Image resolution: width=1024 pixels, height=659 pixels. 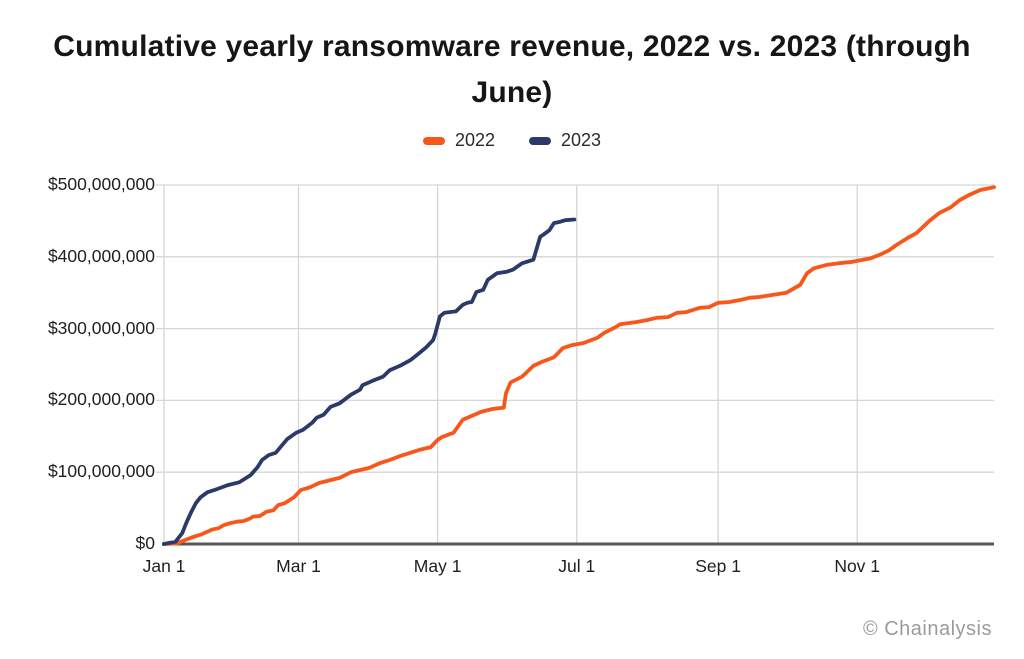 What do you see at coordinates (474, 140) in the screenshot?
I see `legend-label-2022: 2022` at bounding box center [474, 140].